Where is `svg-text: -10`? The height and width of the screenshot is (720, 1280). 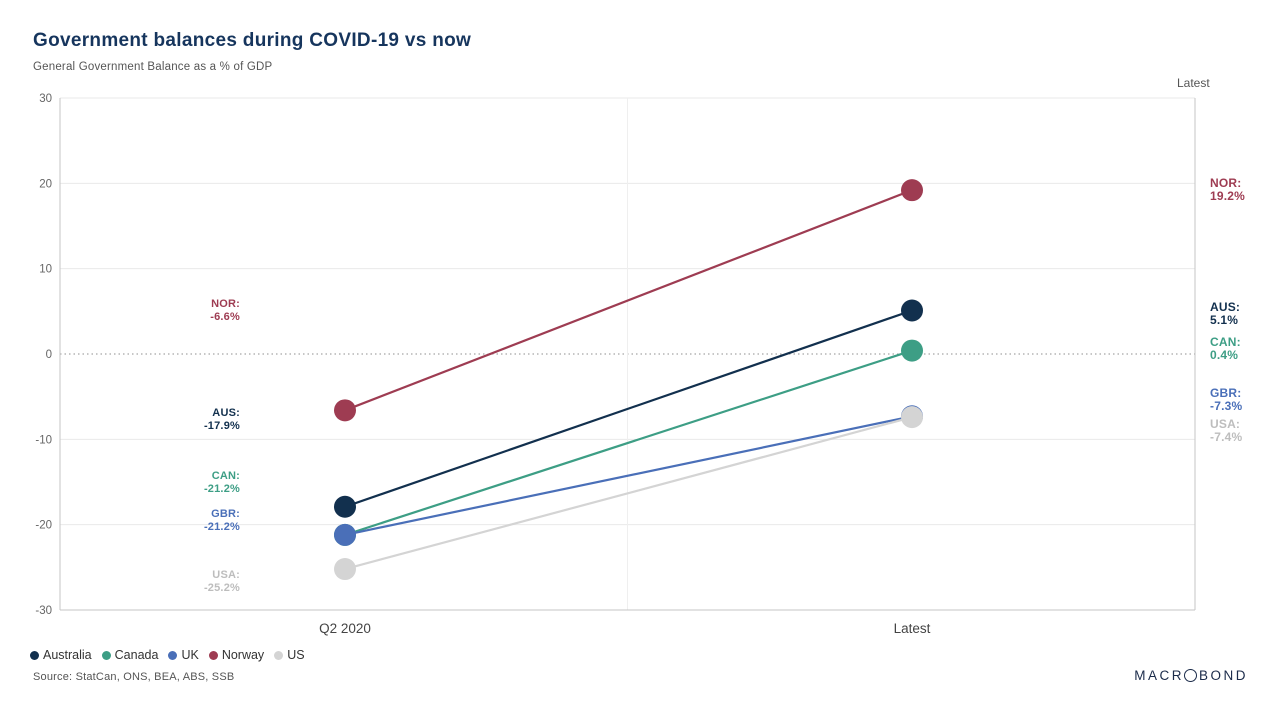
svg-text: -10 is located at coordinates (43, 440).